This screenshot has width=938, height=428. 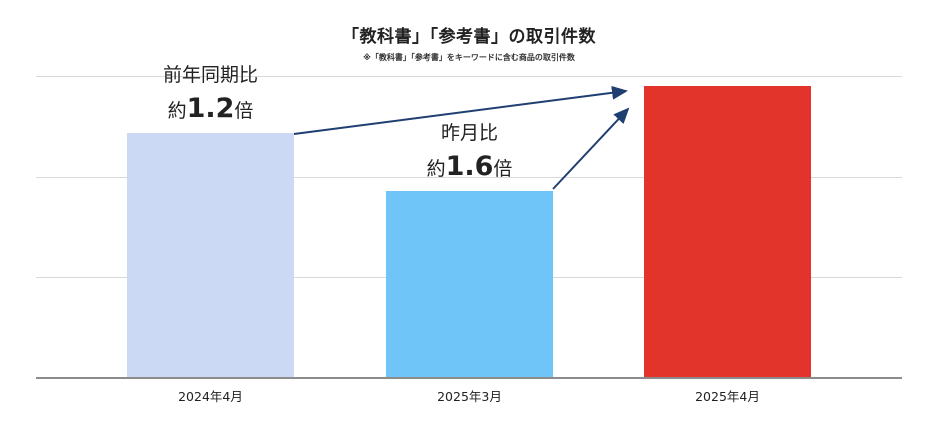 I want to click on annotation-value: 約1.2倍, so click(x=210, y=108).